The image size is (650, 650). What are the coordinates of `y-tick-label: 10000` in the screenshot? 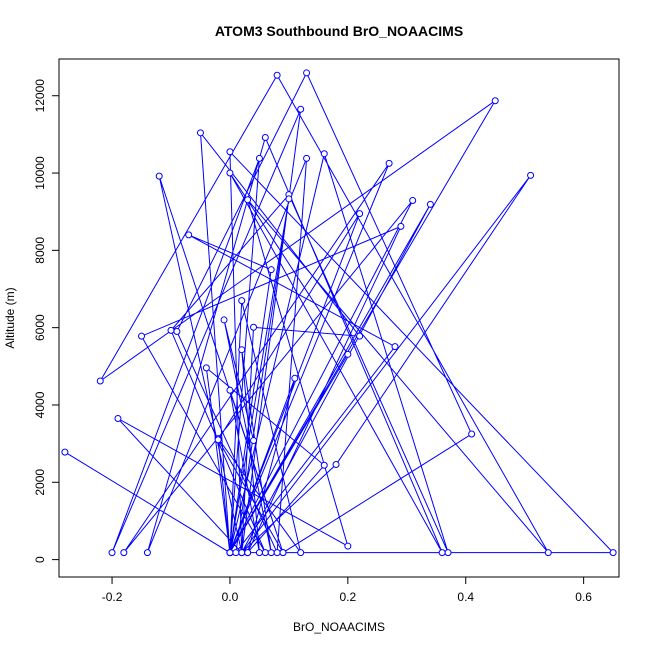 It's located at (40, 173).